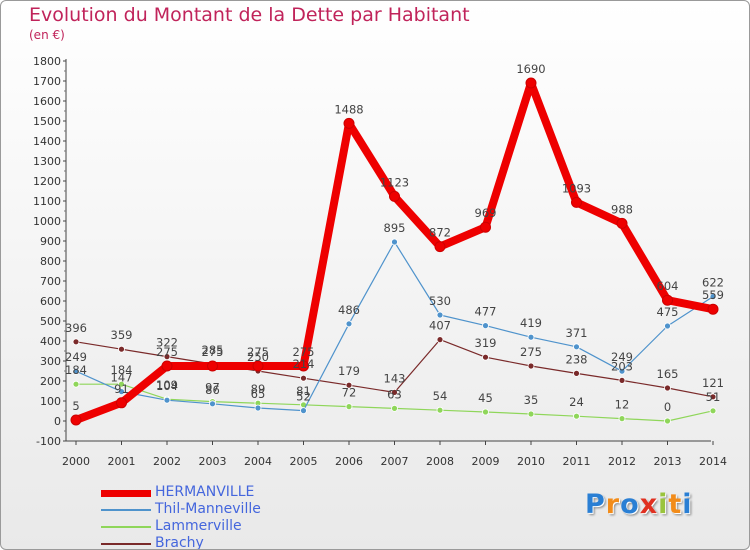  Describe the element at coordinates (668, 286) in the screenshot. I see `data-label: 604` at that location.